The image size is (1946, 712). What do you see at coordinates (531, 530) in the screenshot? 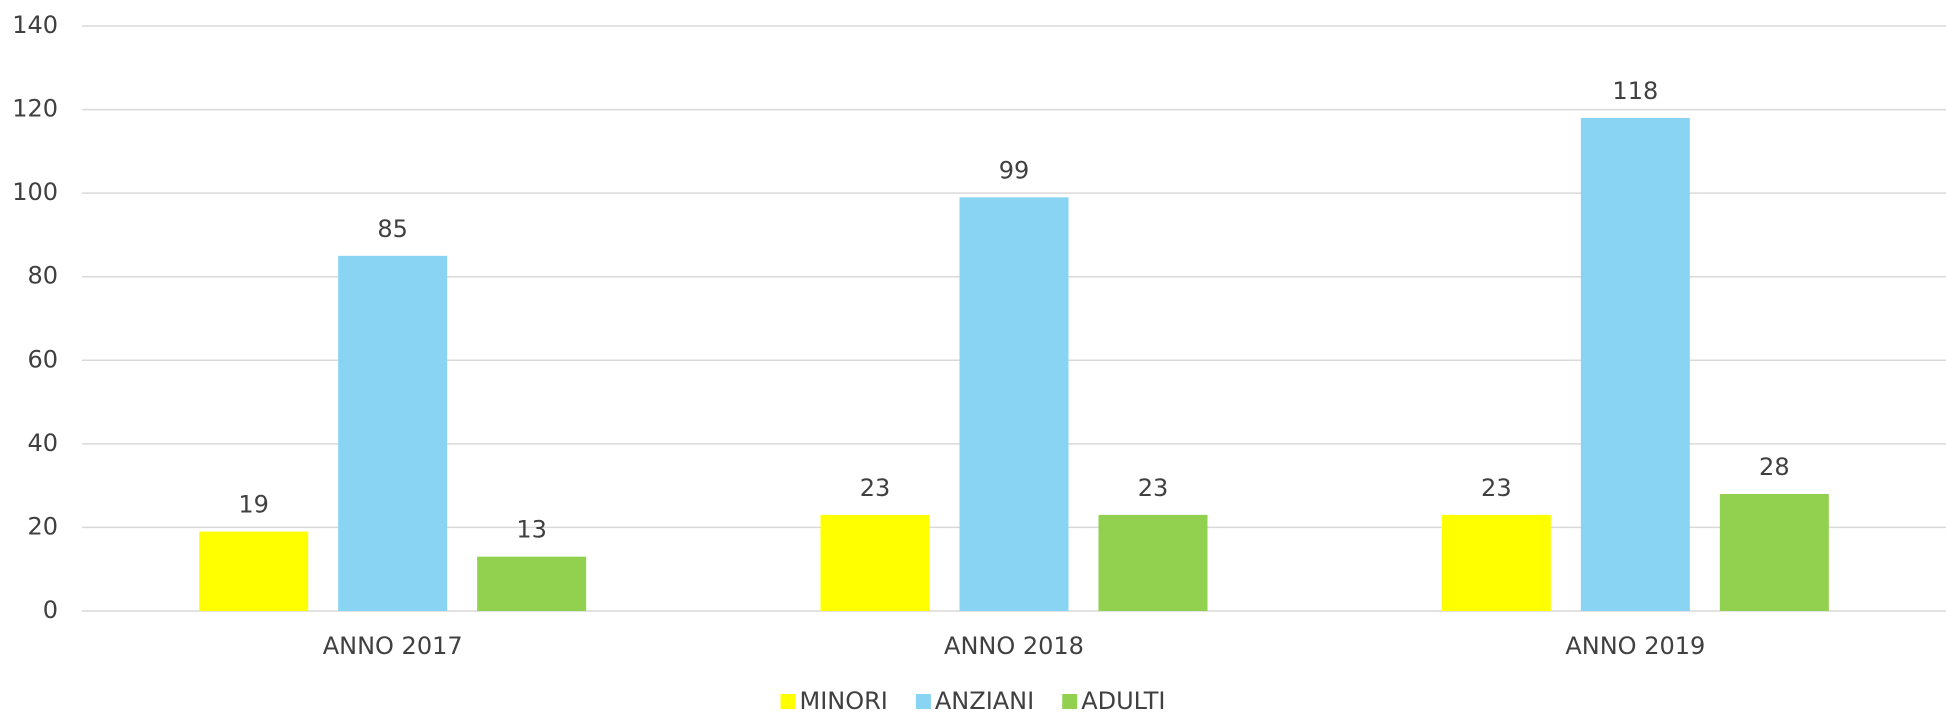
I see `data-label: 13` at bounding box center [531, 530].